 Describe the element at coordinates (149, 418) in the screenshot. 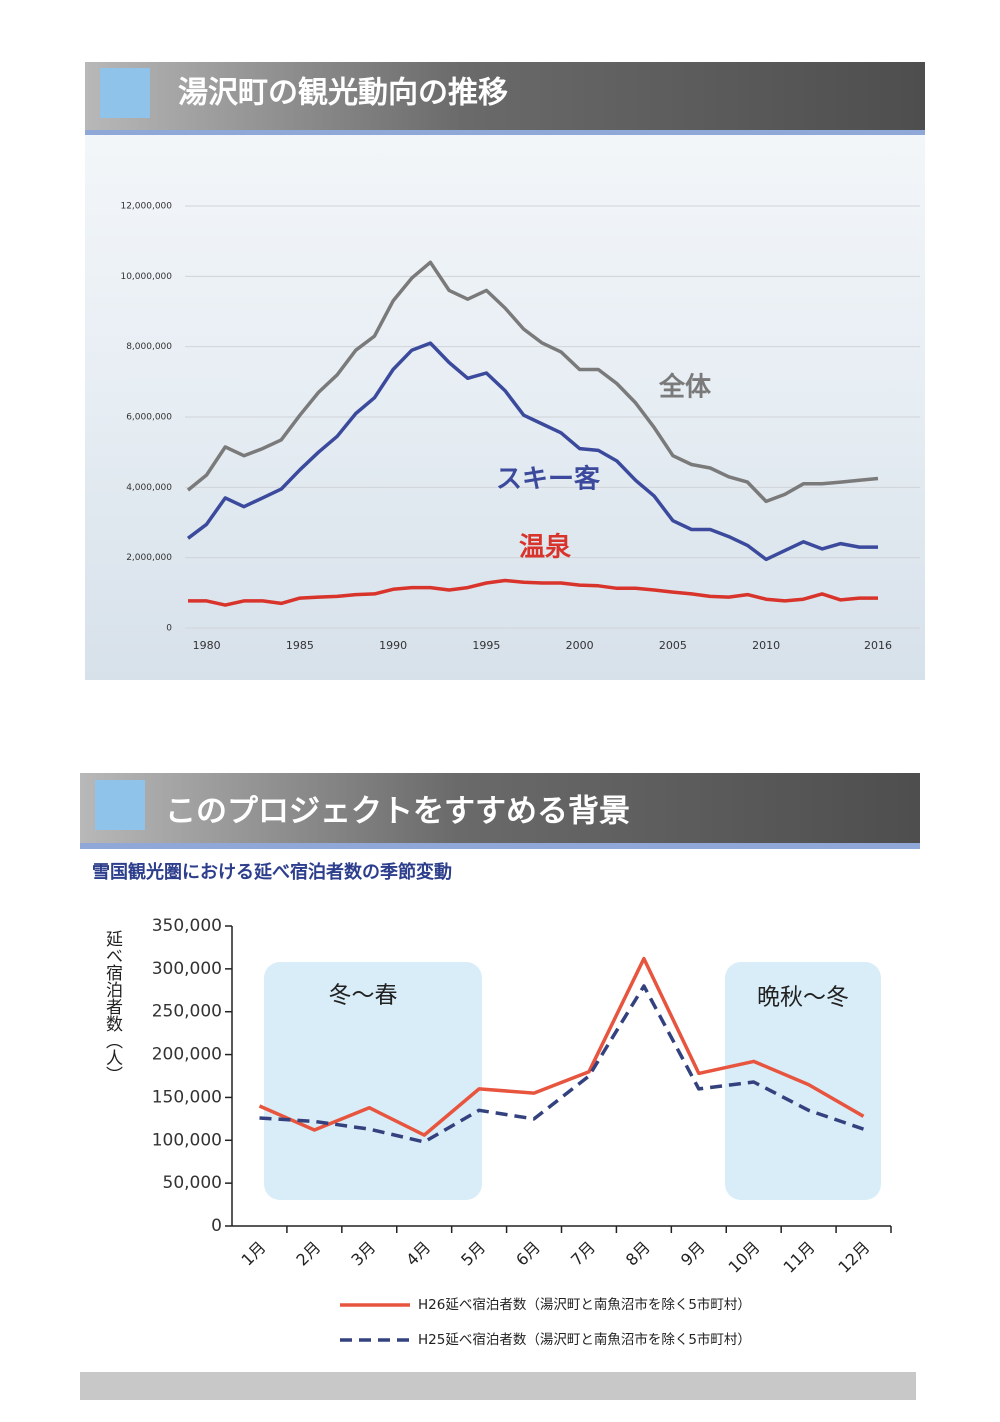

I see `y-tick-label: 6,000,000` at that location.